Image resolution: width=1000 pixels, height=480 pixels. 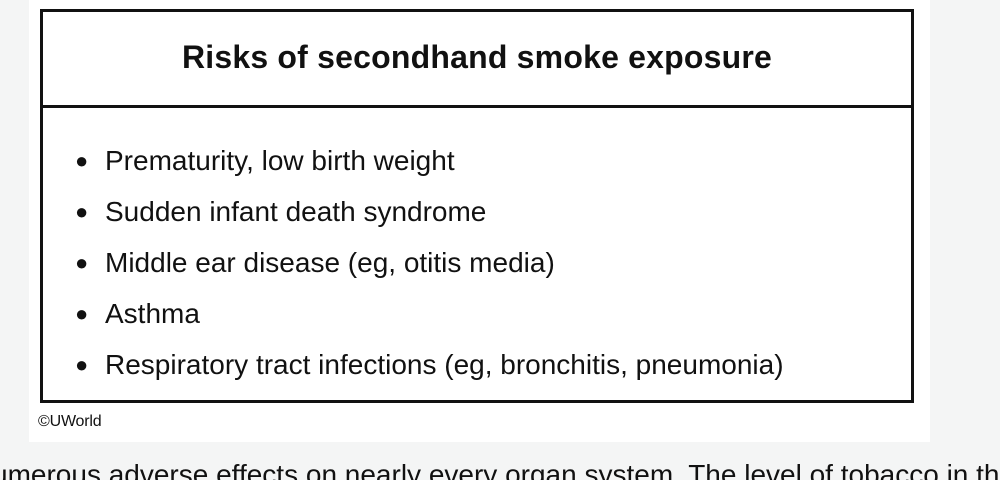 I want to click on risk-item-label: Prematurity, low birth weight, so click(x=280, y=160).